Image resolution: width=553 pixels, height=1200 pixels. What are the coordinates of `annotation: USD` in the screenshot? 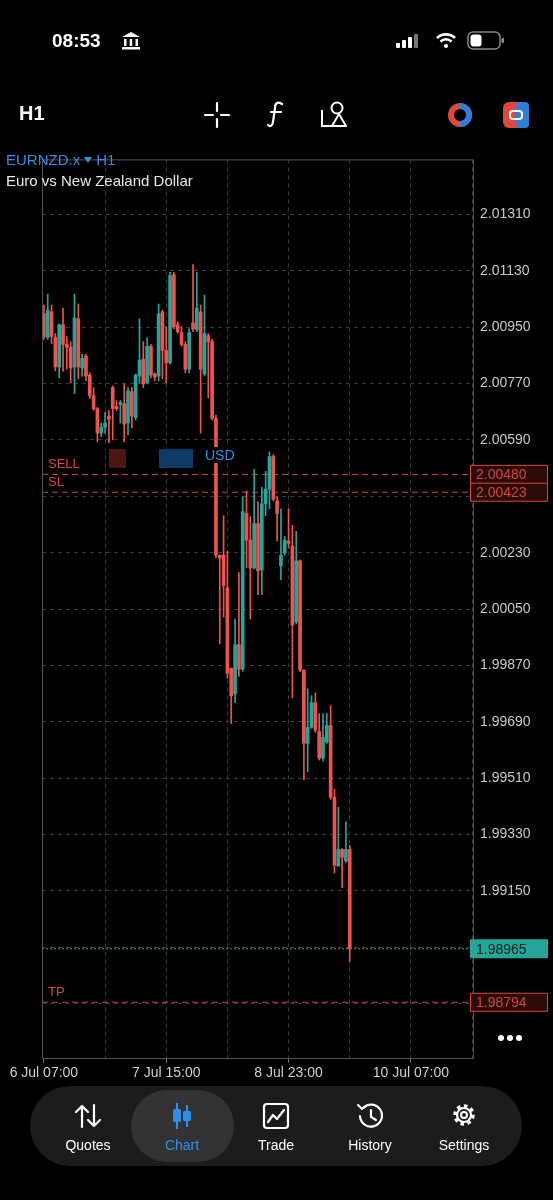 It's located at (220, 455).